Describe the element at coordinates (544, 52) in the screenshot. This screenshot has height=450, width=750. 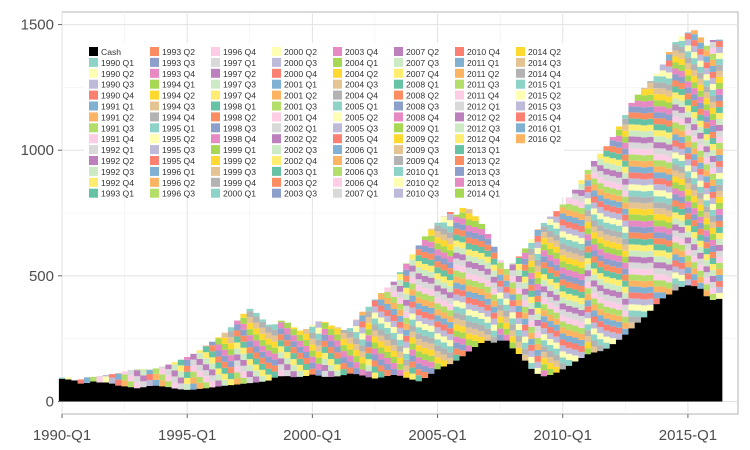
I see `legend-label: 2014 Q2` at that location.